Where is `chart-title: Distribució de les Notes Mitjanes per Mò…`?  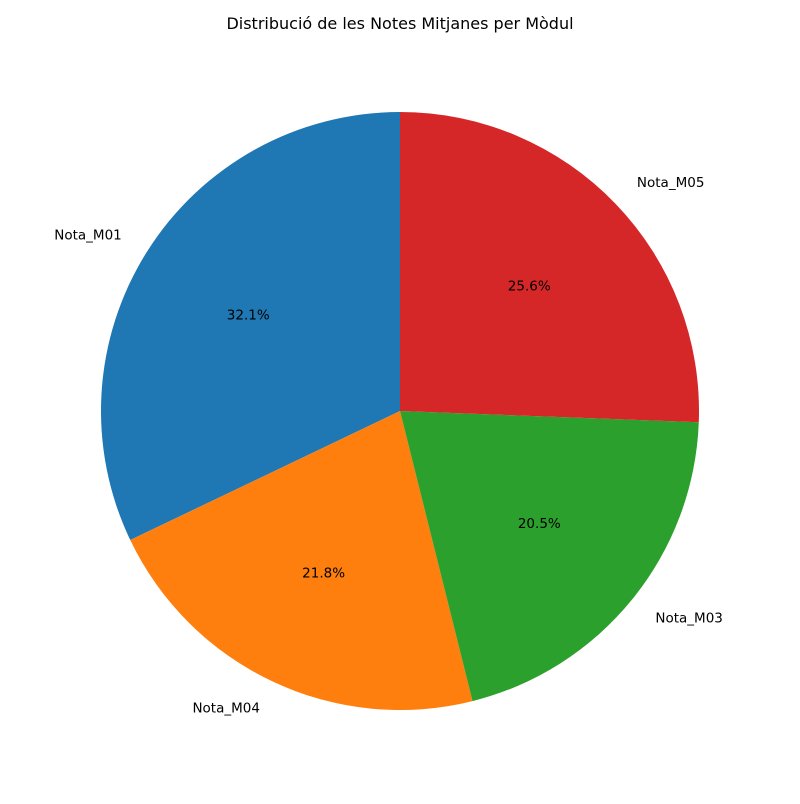
chart-title: Distribució de les Notes Mitjanes per Mò… is located at coordinates (399, 23).